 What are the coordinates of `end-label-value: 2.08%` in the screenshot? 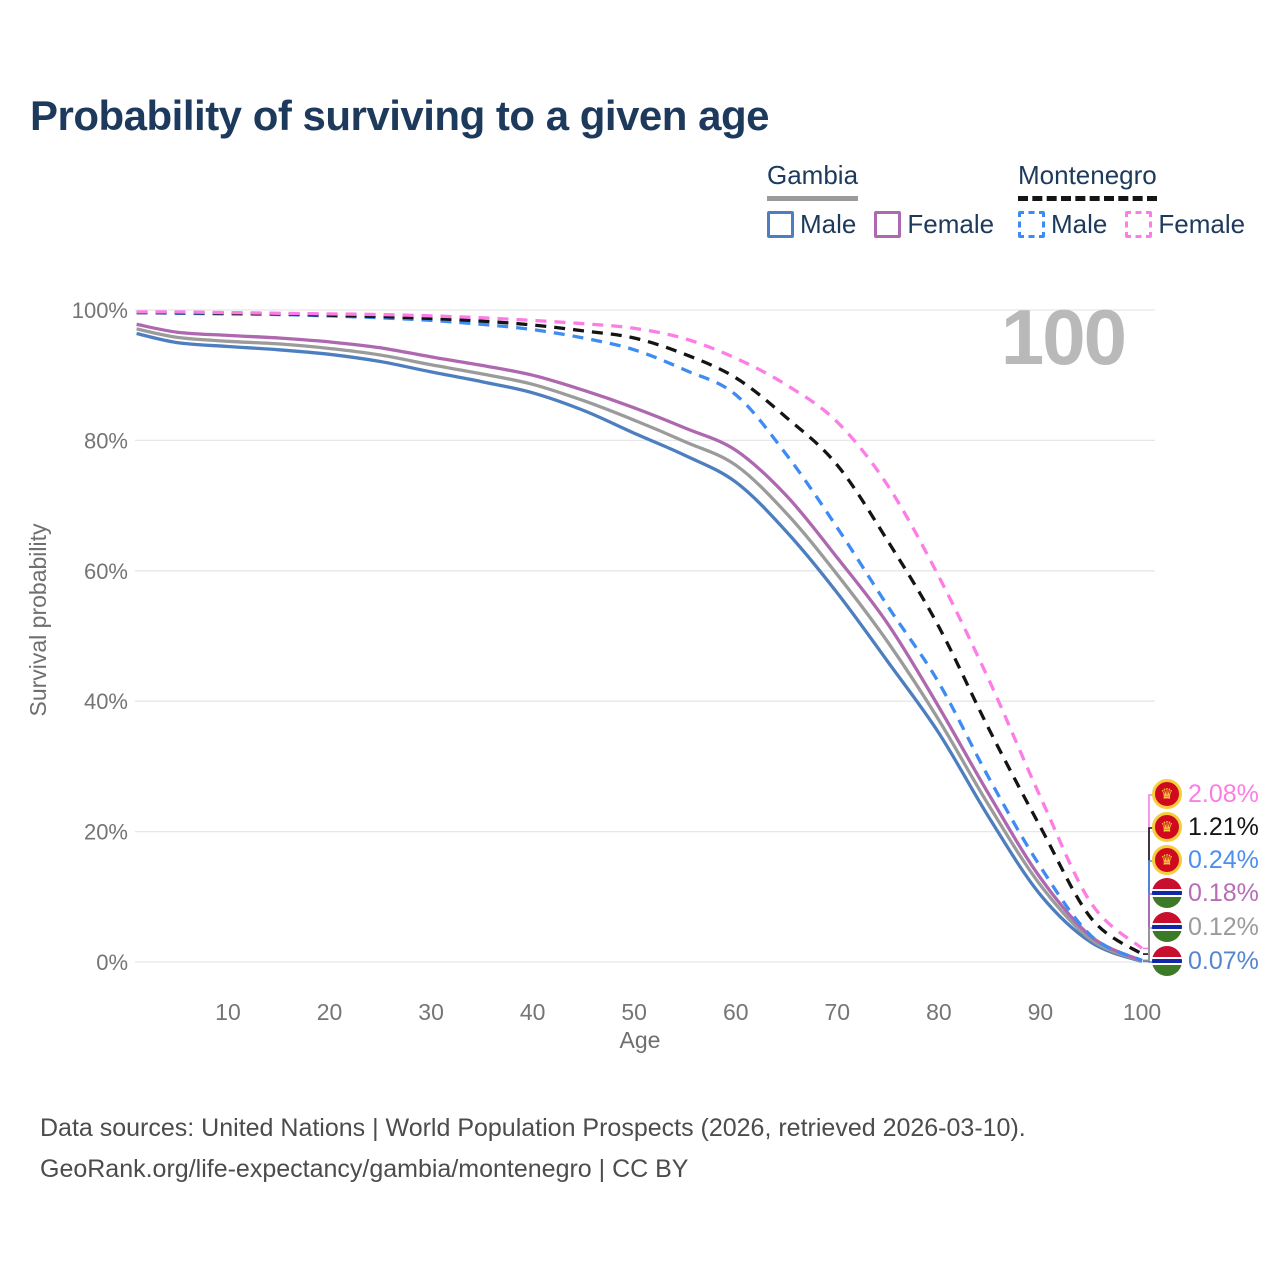 It's located at (1223, 793).